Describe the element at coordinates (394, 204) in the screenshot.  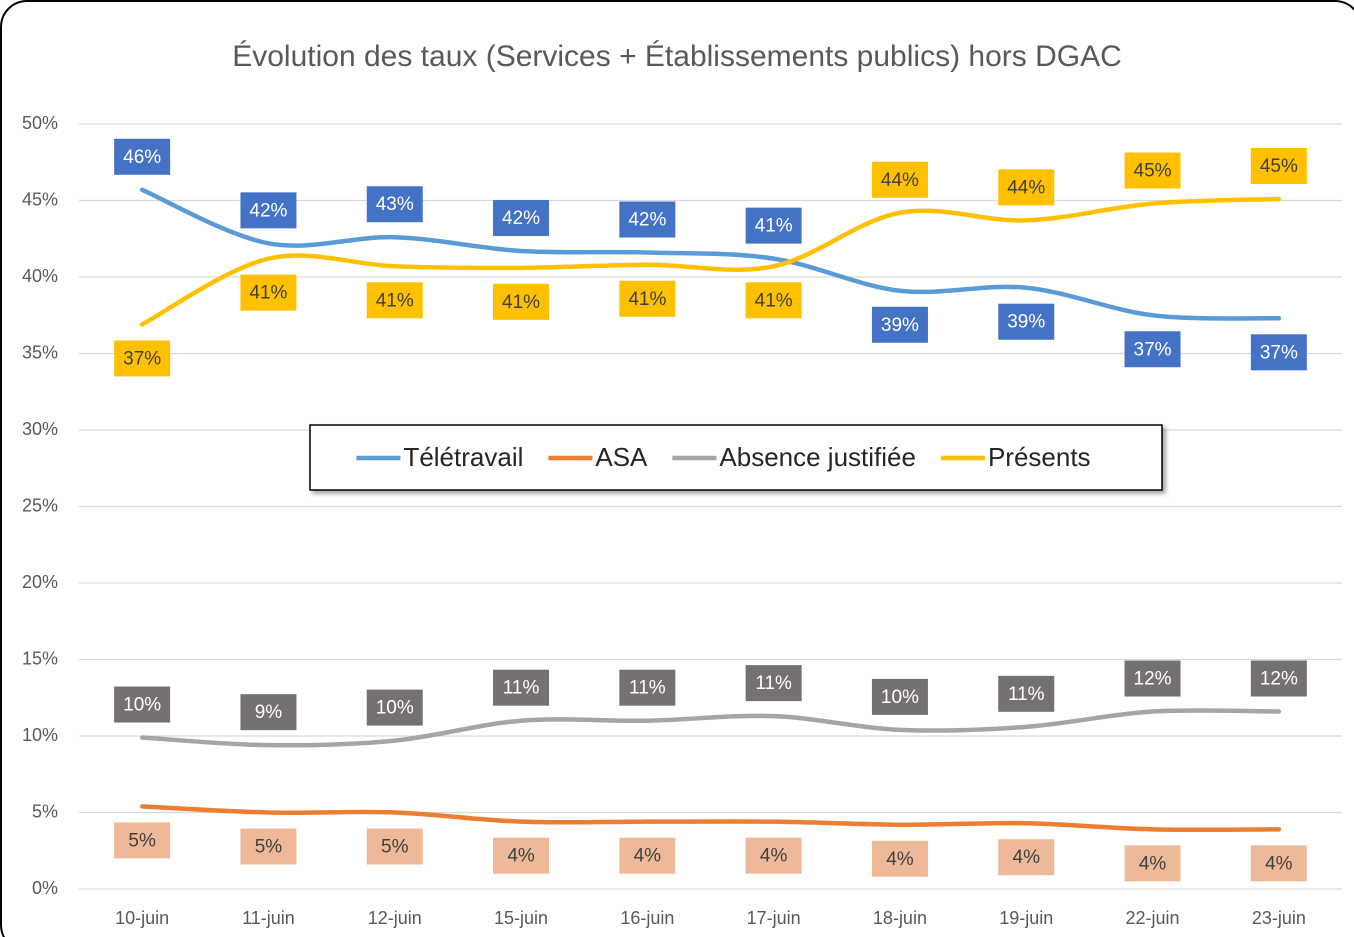
I see `data-label: 43%` at that location.